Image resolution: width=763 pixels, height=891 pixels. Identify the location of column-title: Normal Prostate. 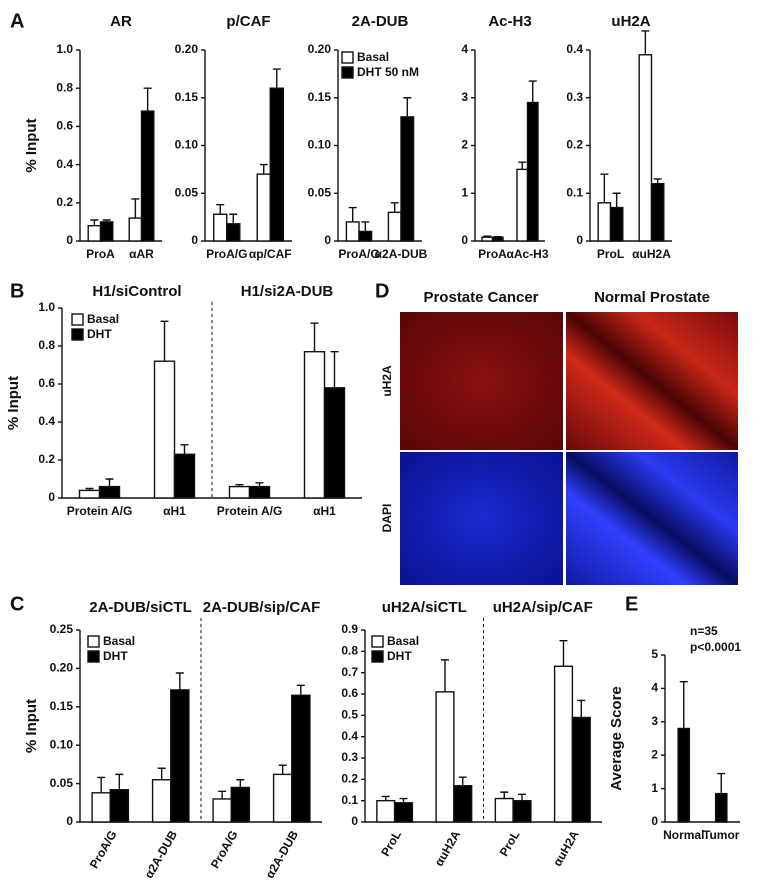
(652, 297).